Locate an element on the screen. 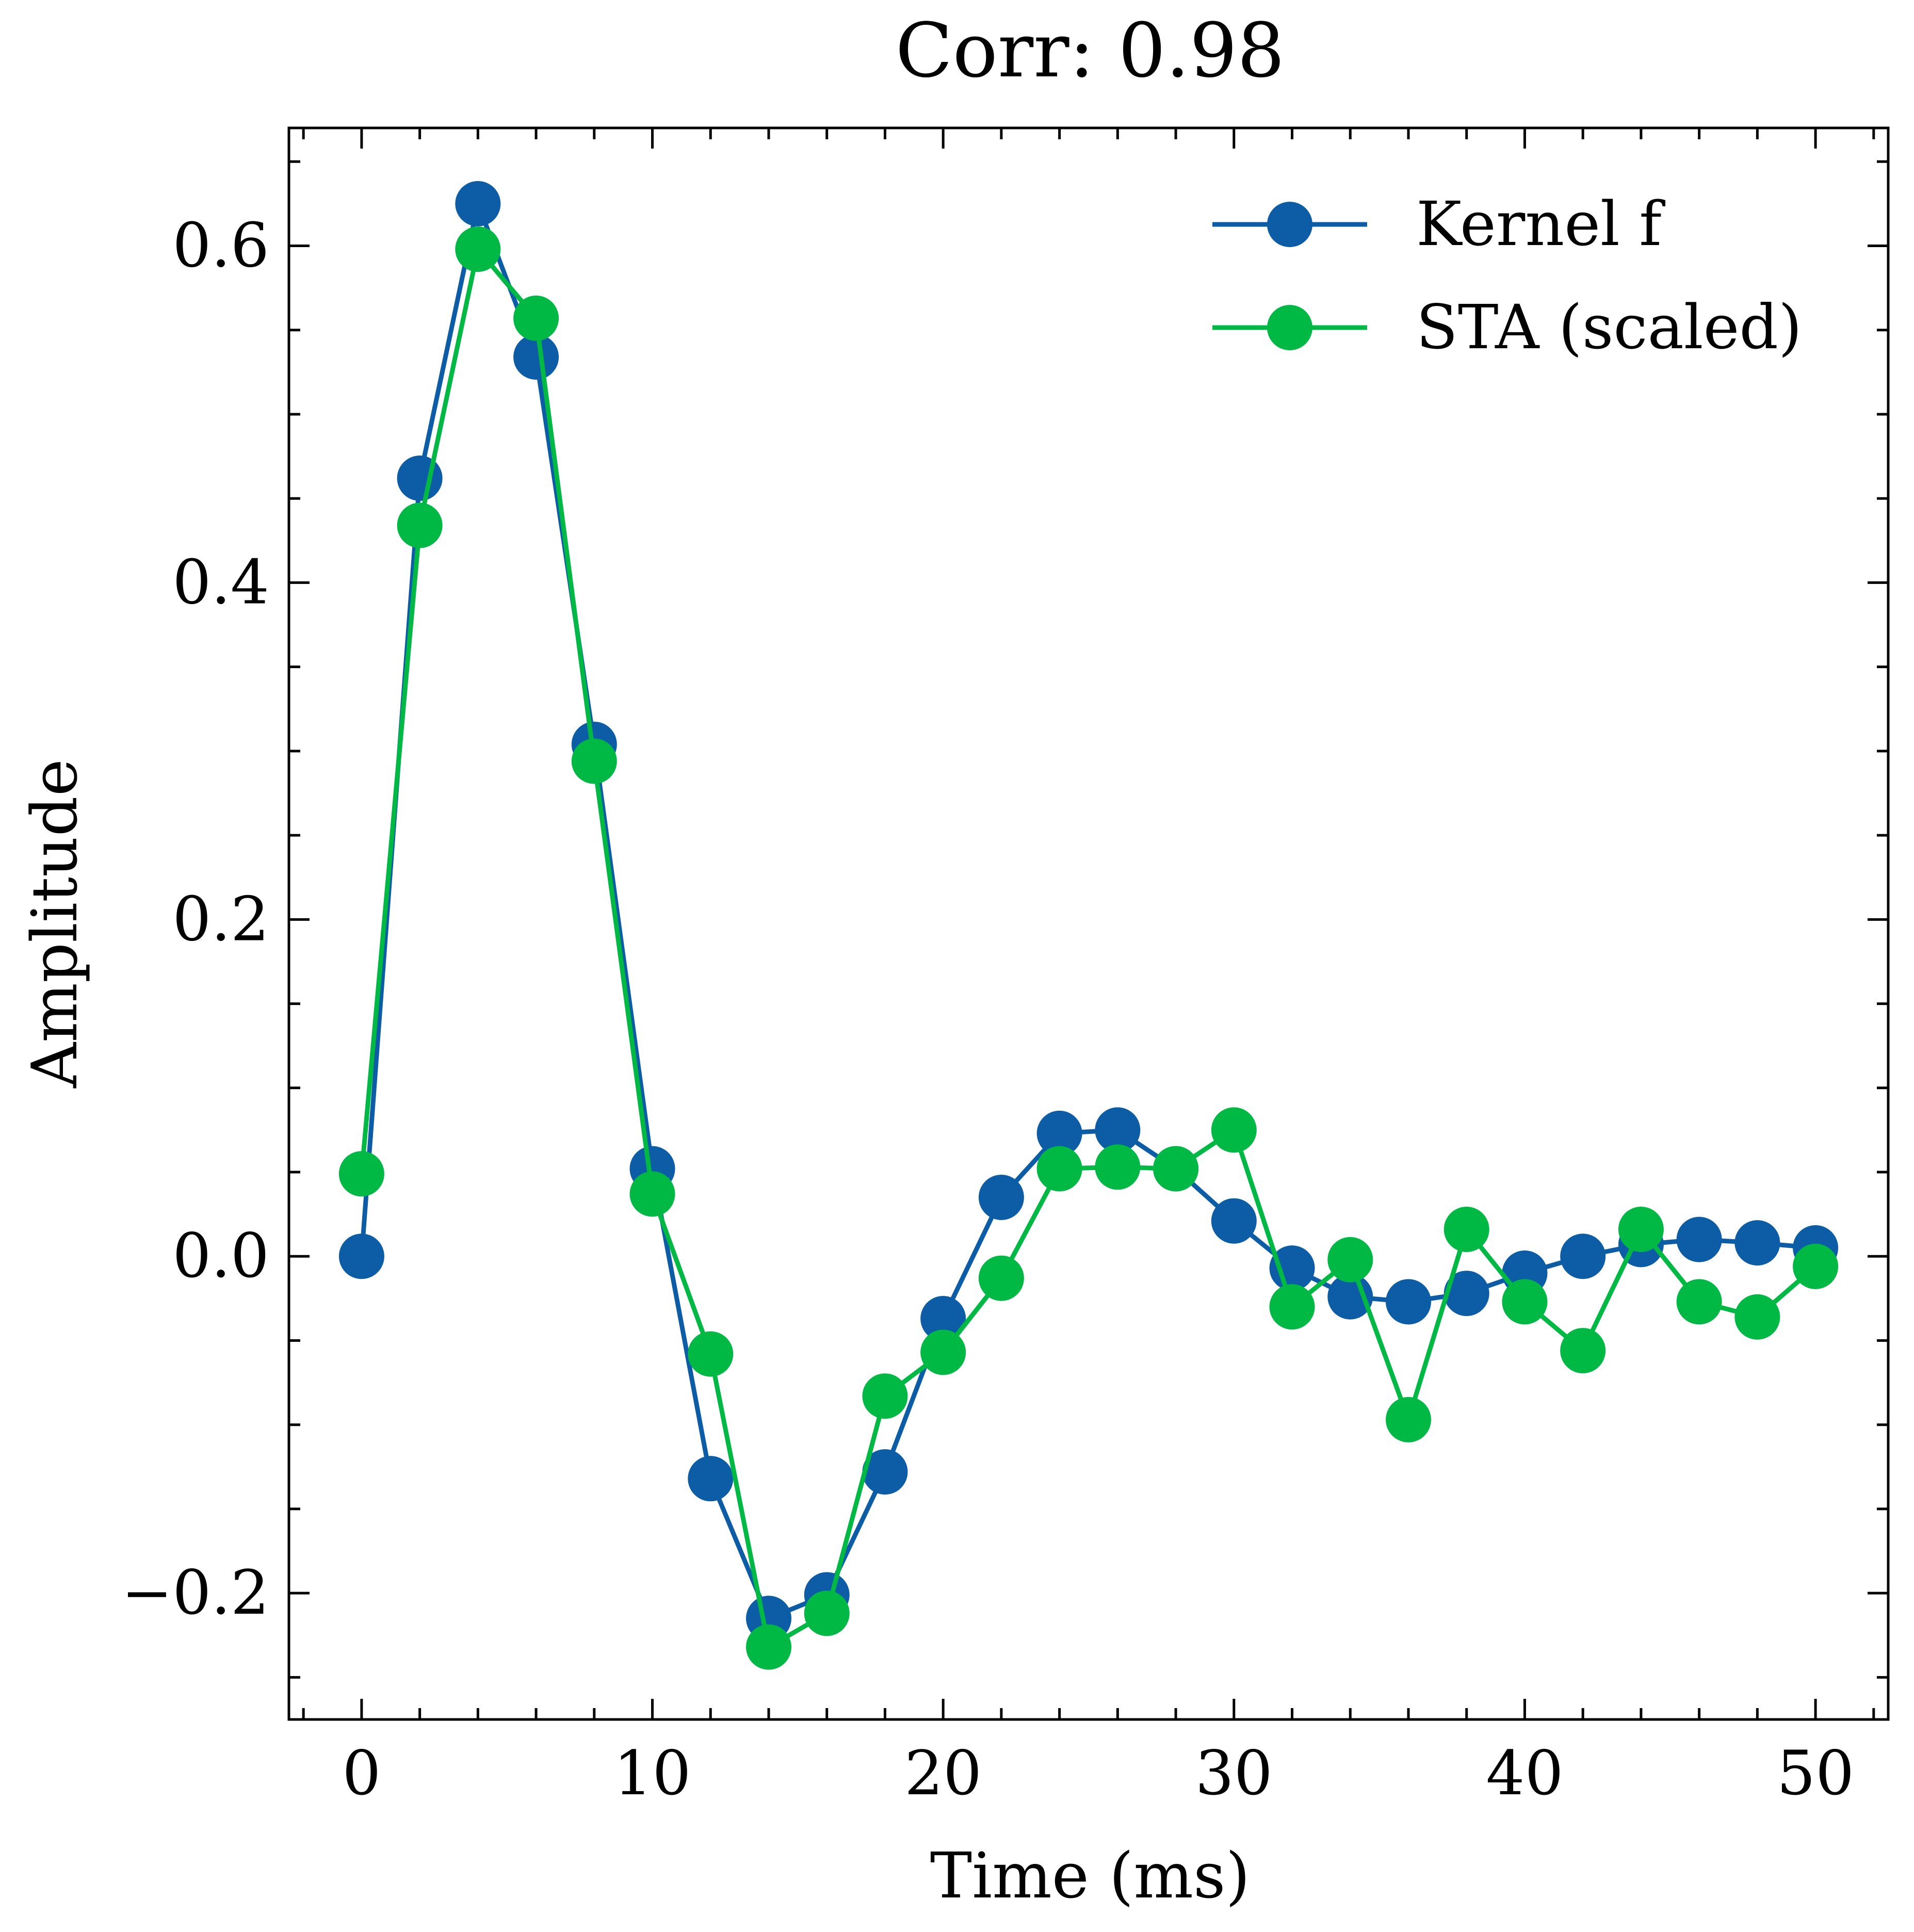 This screenshot has height=1932, width=1914. x-tick-labels: 0 10 20 30 40 50 is located at coordinates (1098, 1773).